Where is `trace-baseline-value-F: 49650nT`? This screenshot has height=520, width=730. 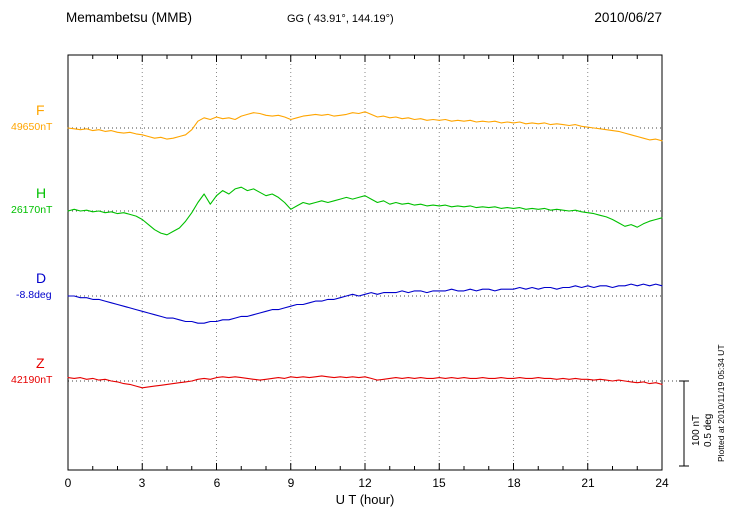
trace-baseline-value-F: 49650nT is located at coordinates (32, 127).